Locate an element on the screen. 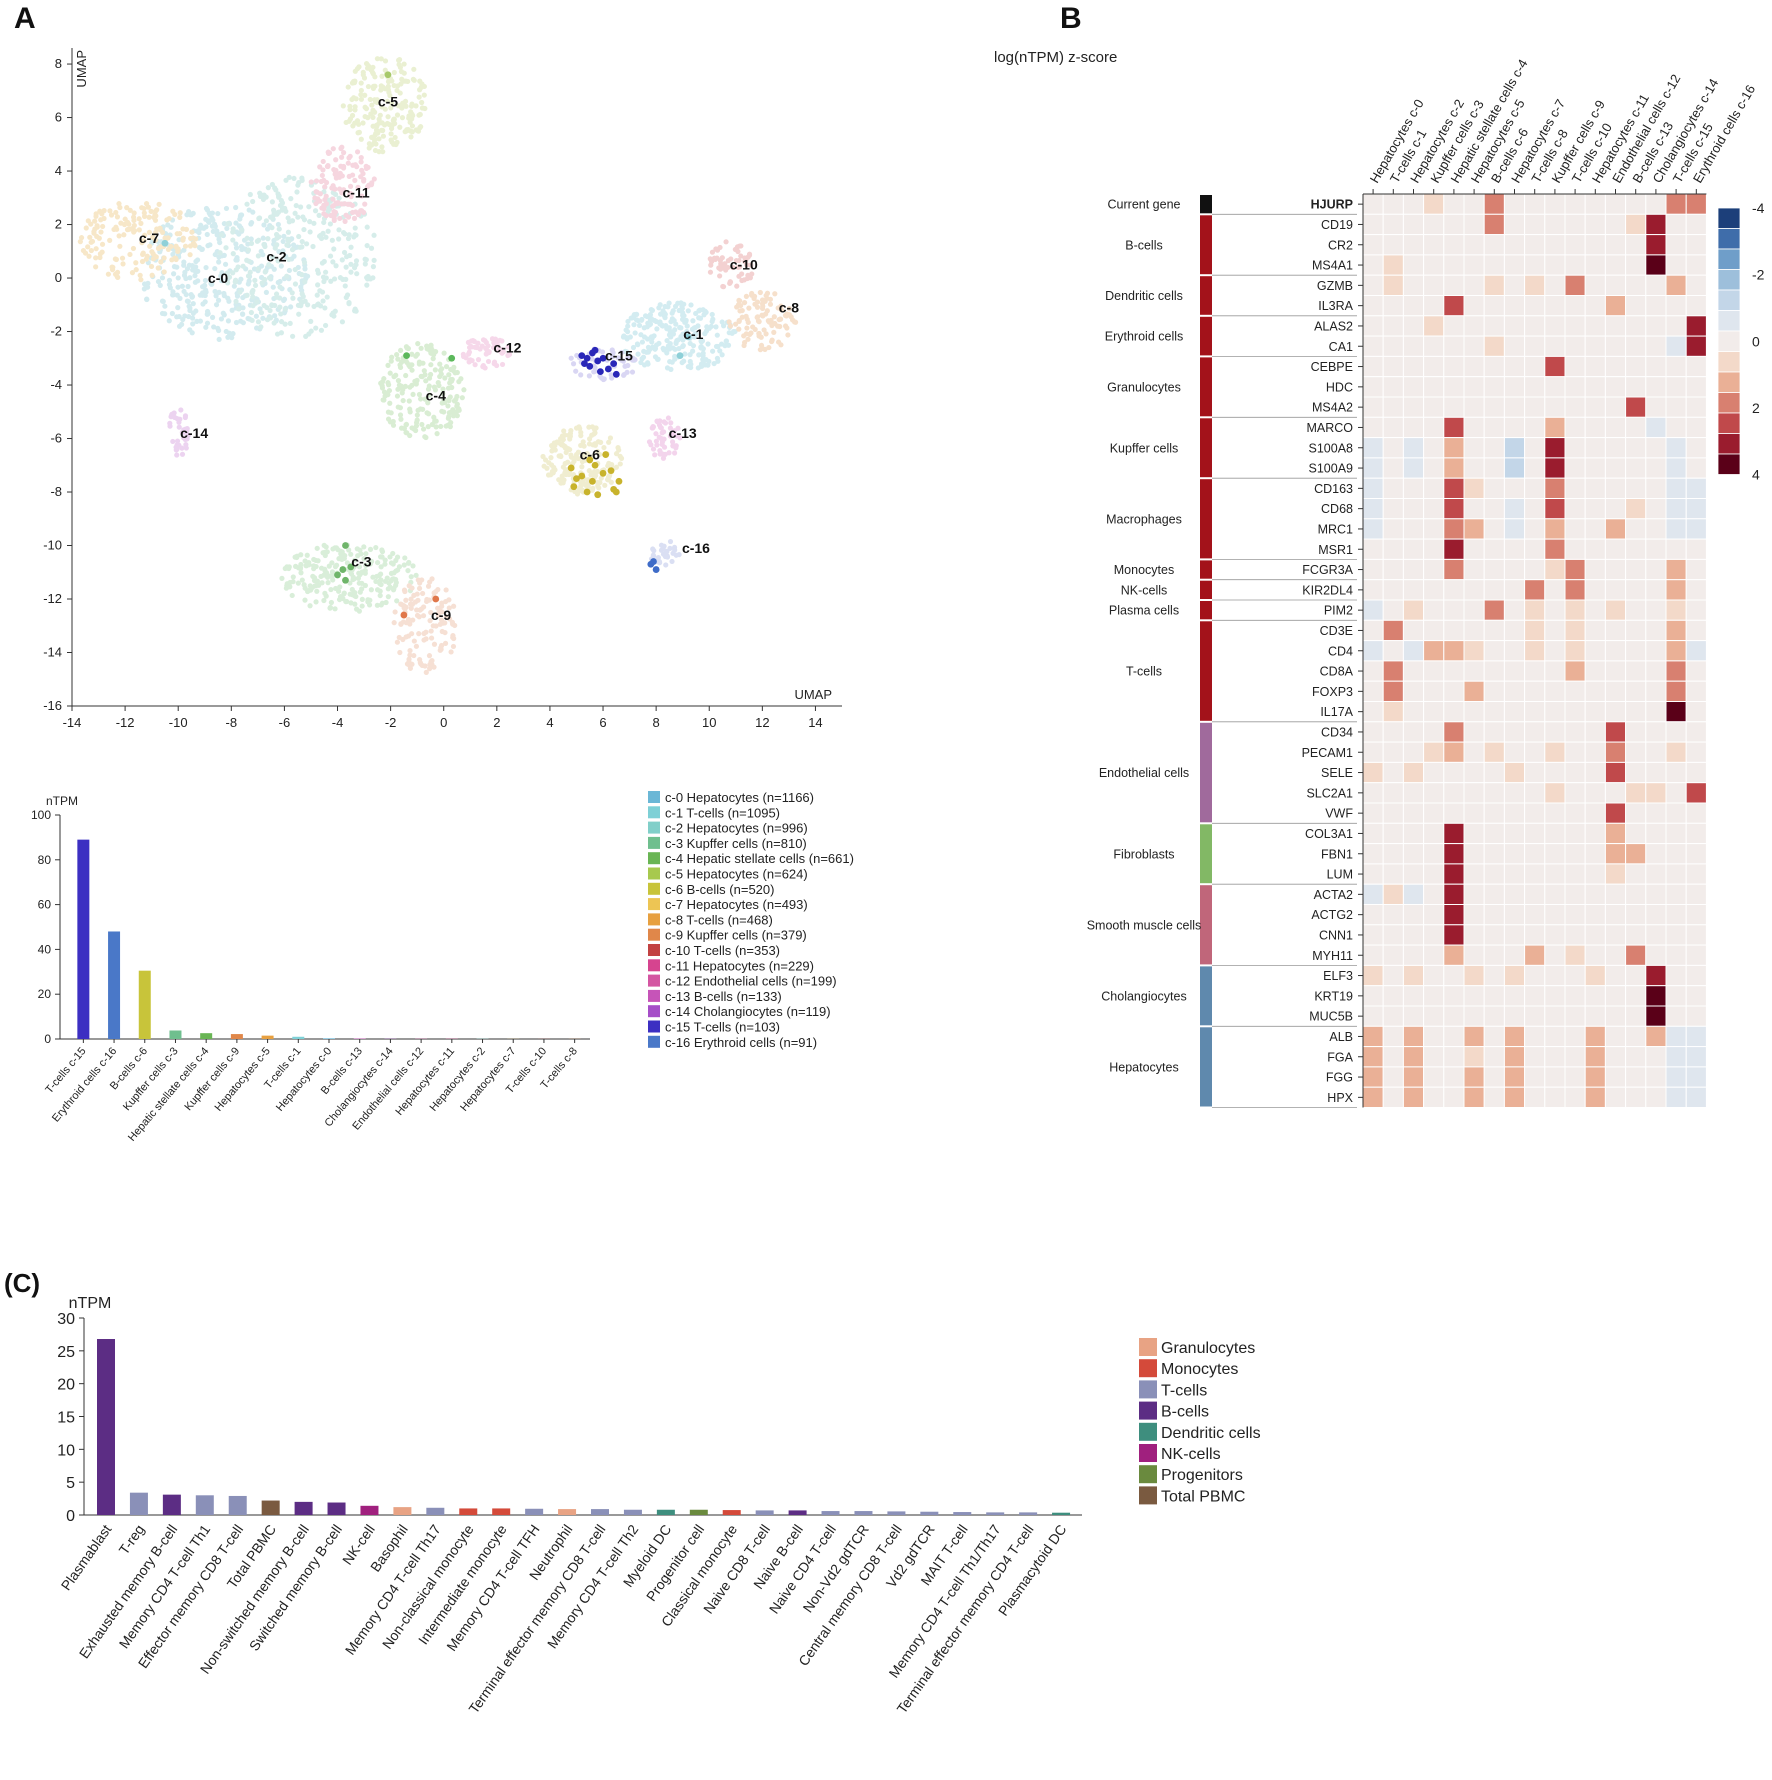 This screenshot has height=1780, width=1772. bar-a-bar is located at coordinates (144, 1004).